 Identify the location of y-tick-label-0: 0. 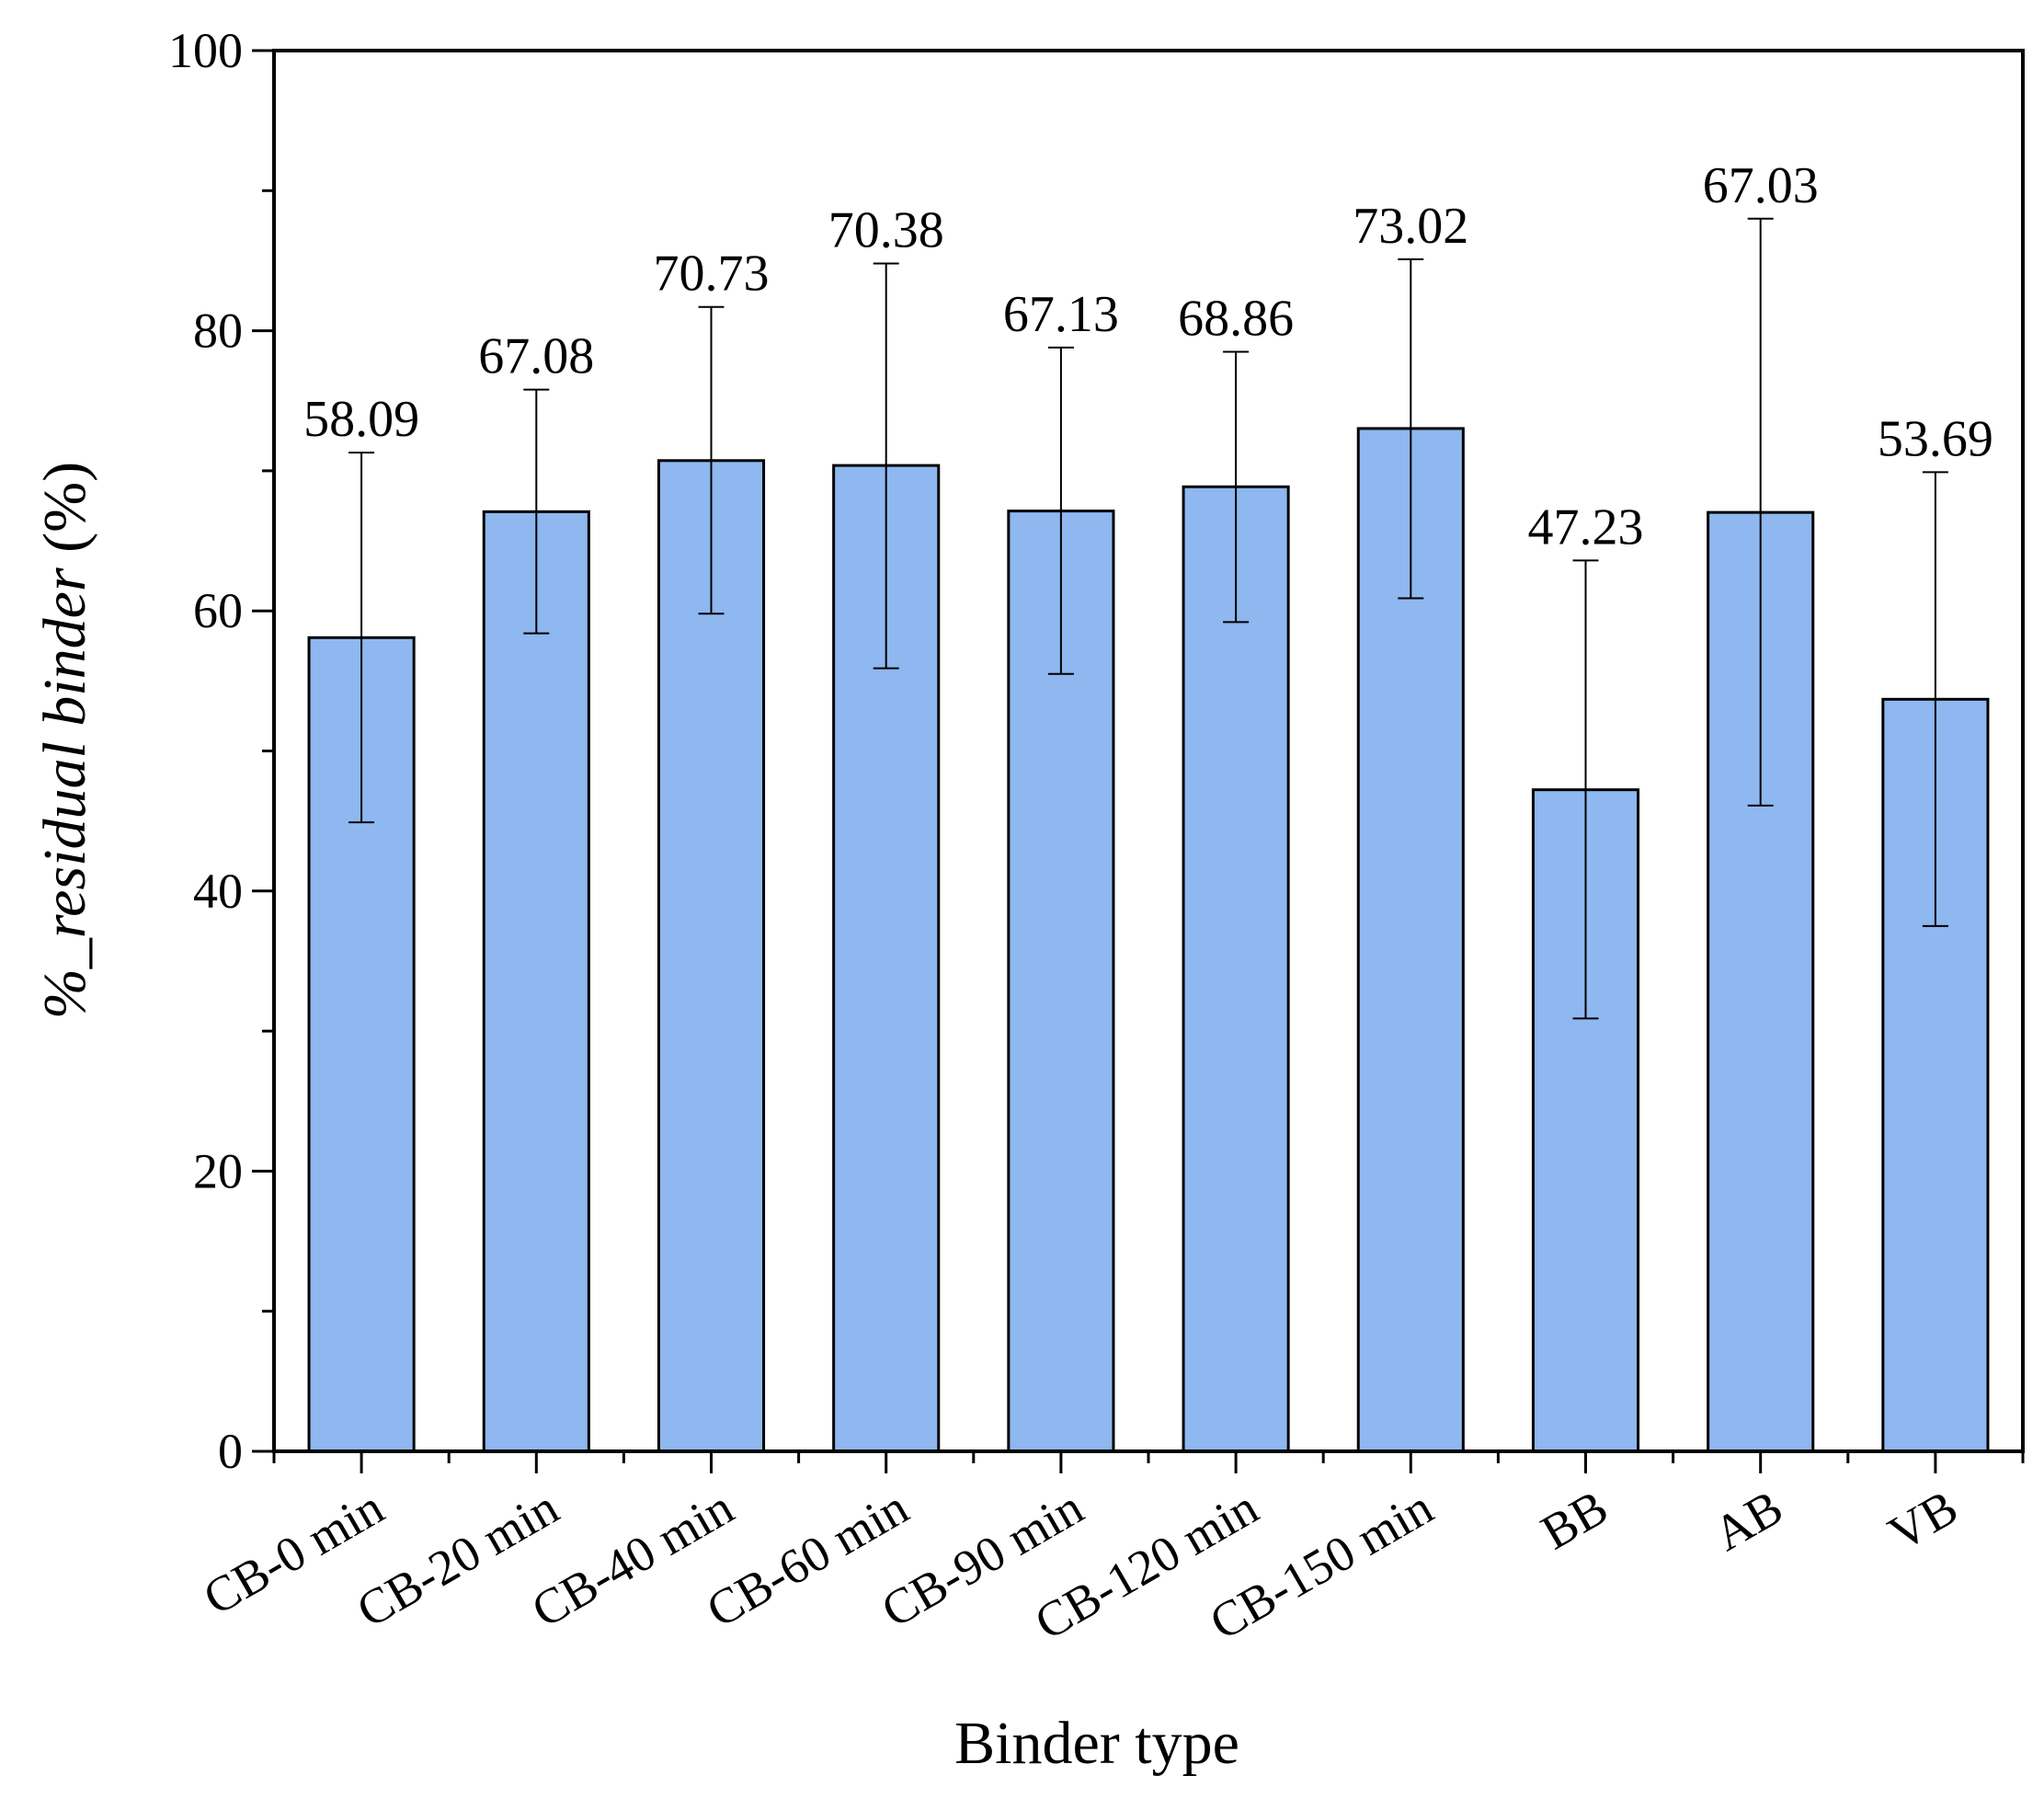
(230, 1451).